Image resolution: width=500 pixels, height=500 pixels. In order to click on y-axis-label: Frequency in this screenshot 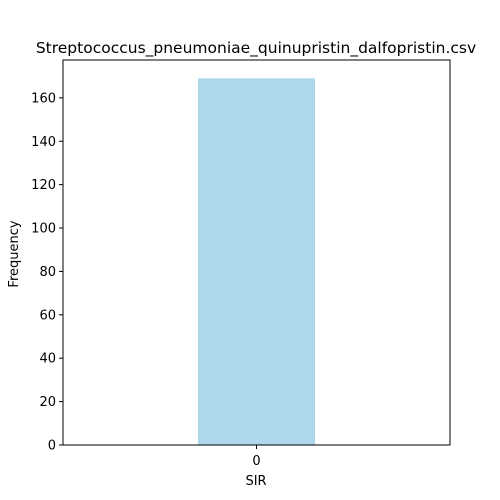, I will do `click(14, 253)`.